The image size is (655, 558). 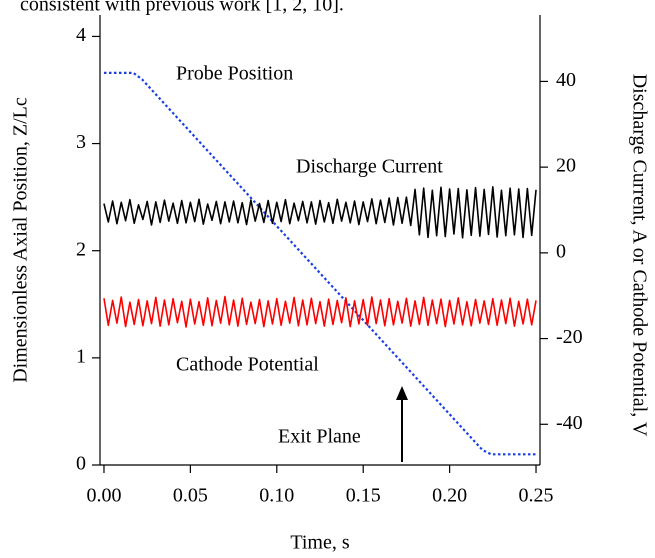 I want to click on y-tick-label: 0, so click(x=81, y=464).